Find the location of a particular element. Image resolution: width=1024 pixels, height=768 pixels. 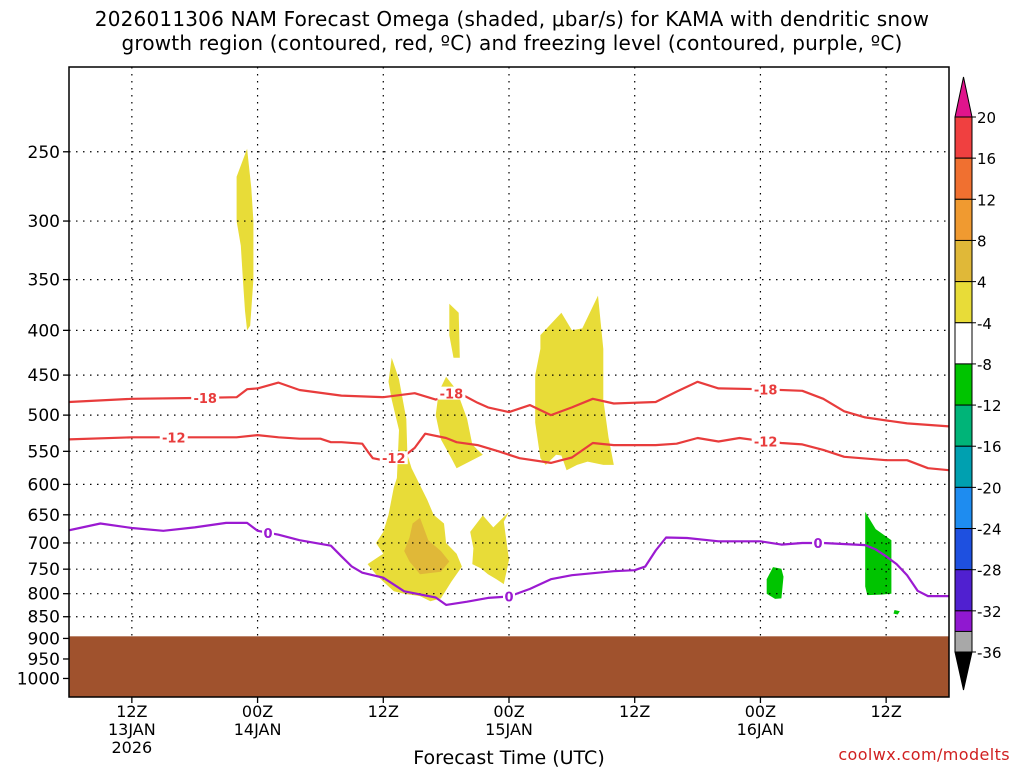

terrain-layer is located at coordinates (509, 666).